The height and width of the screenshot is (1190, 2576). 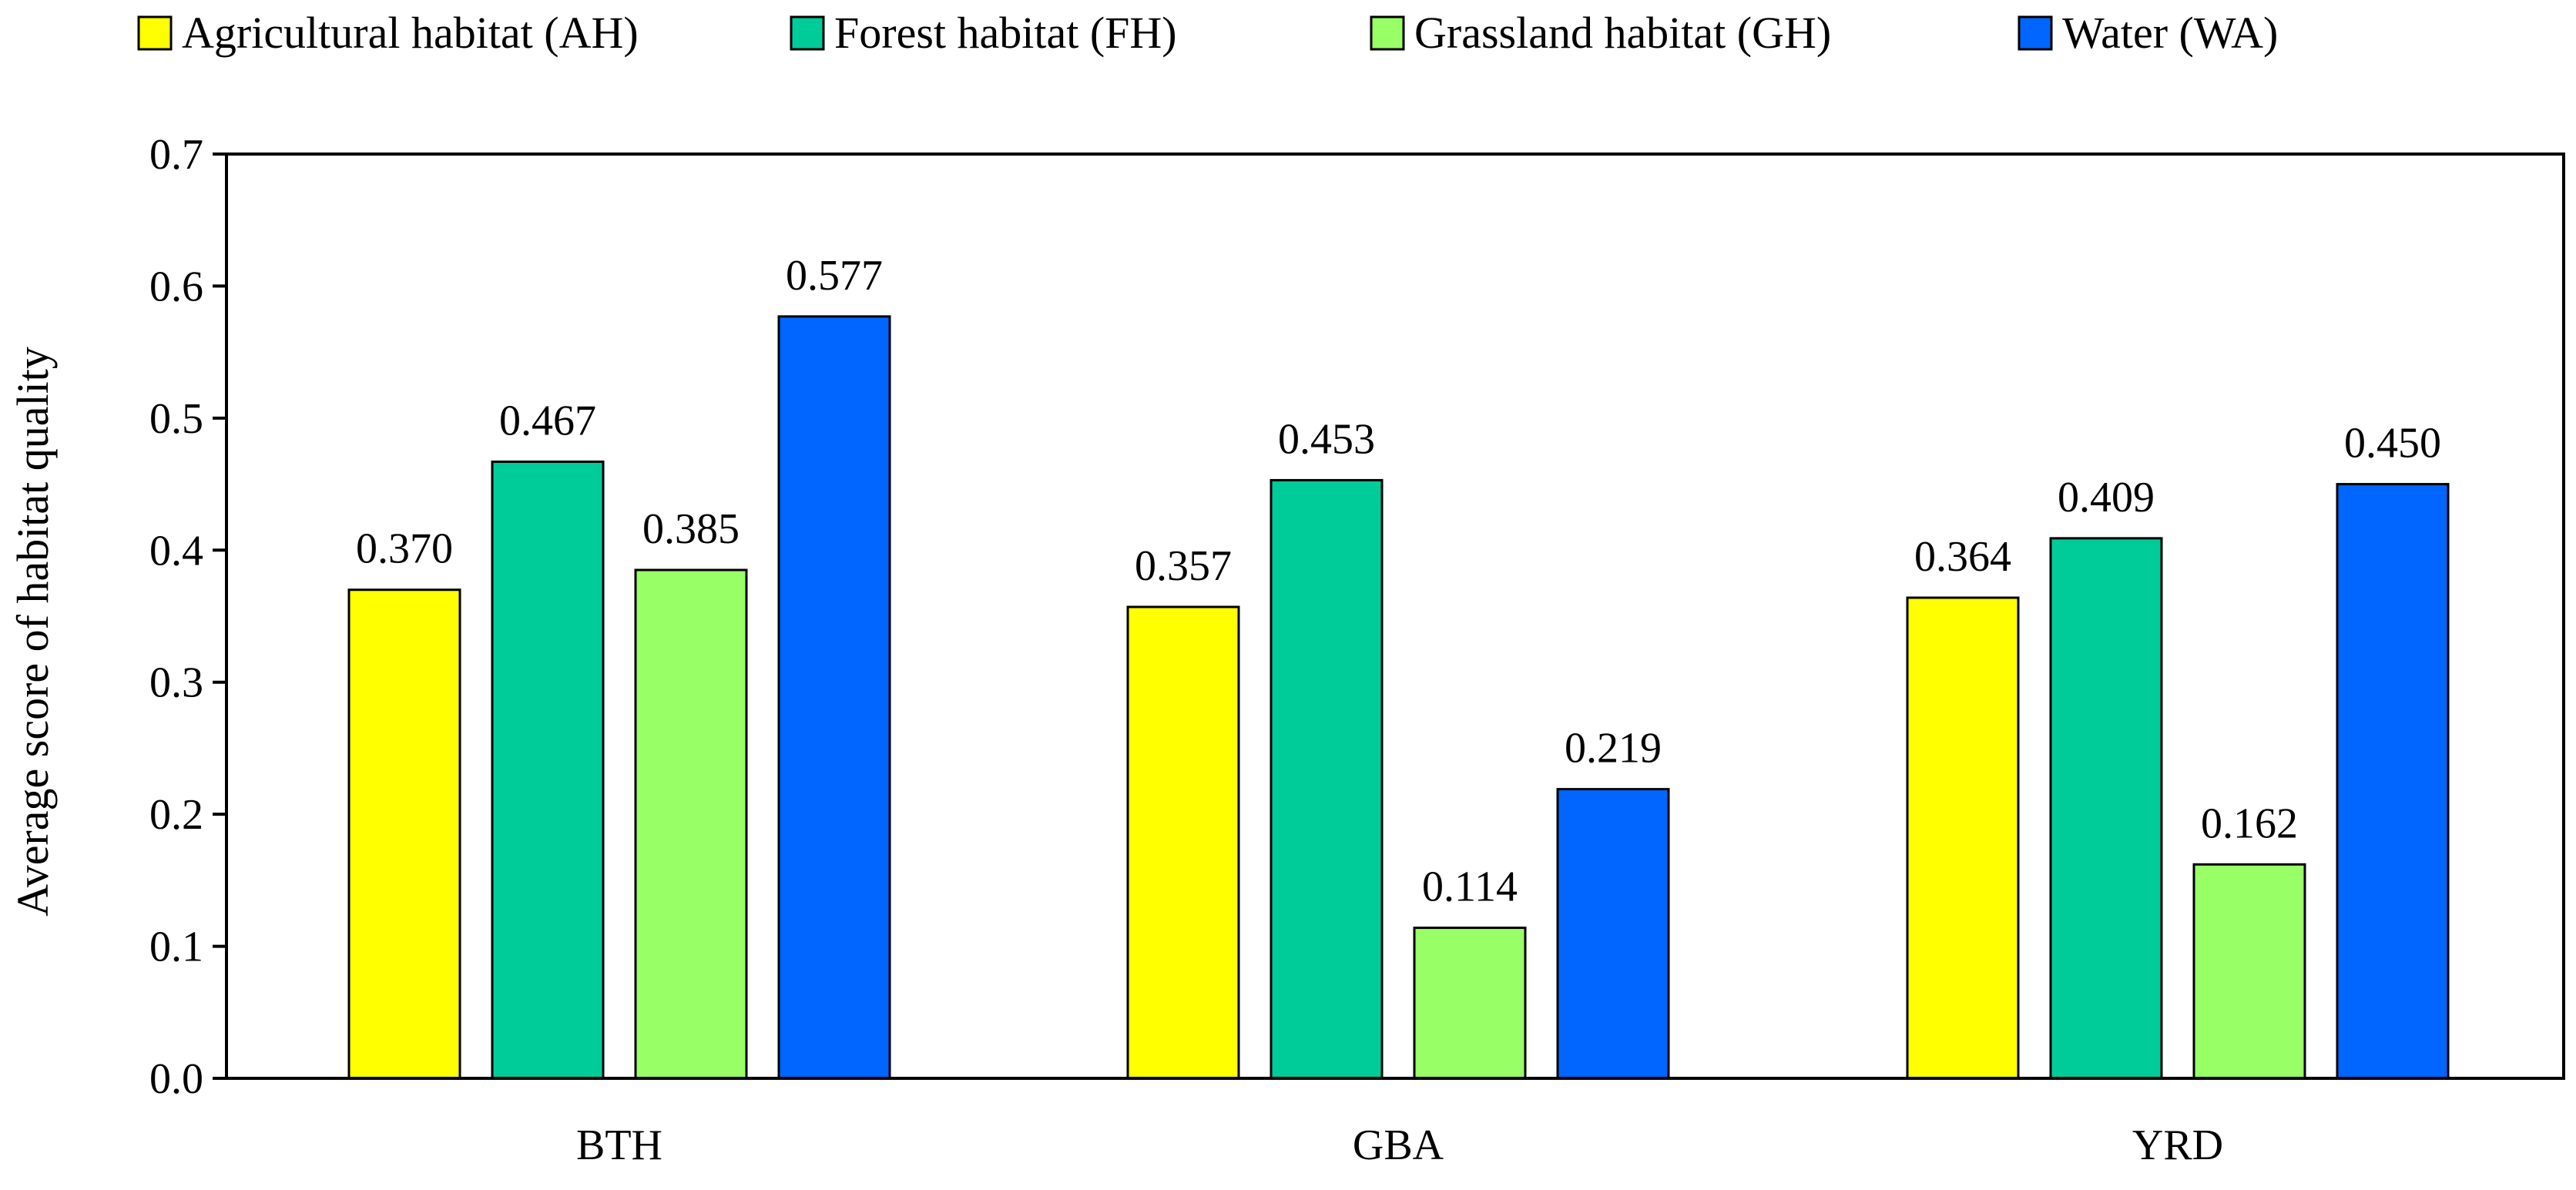 What do you see at coordinates (619, 1145) in the screenshot?
I see `x-tick-label-bth: BTH` at bounding box center [619, 1145].